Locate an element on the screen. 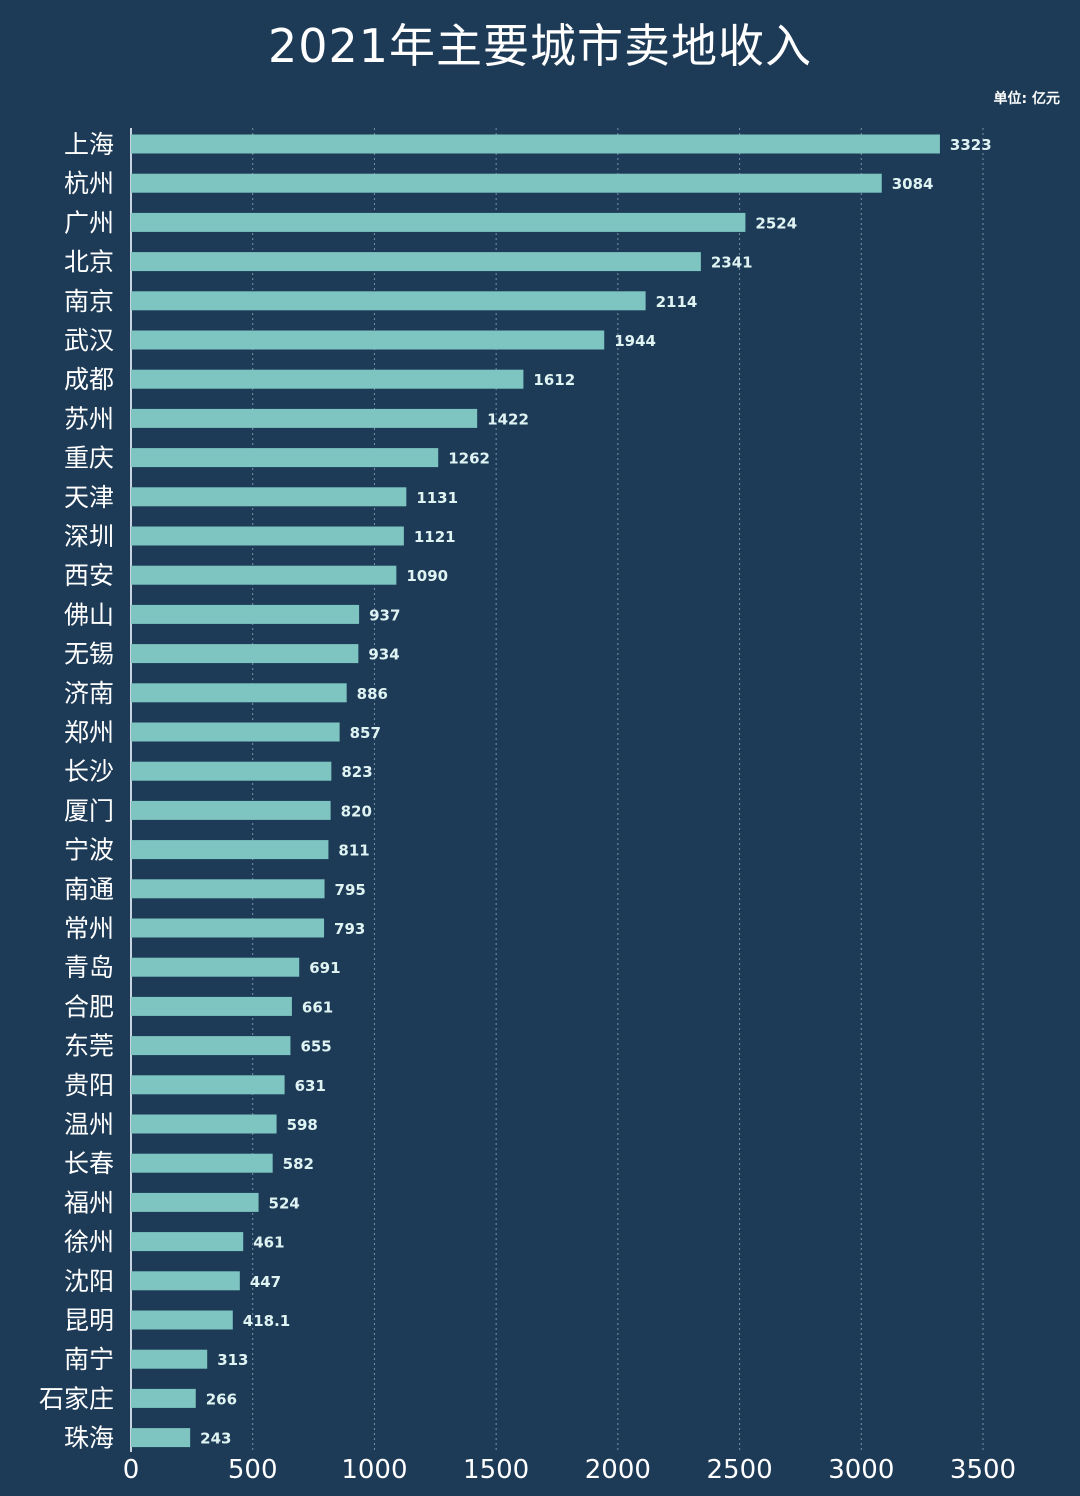 The image size is (1080, 1496). data-label: 447 is located at coordinates (265, 1282).